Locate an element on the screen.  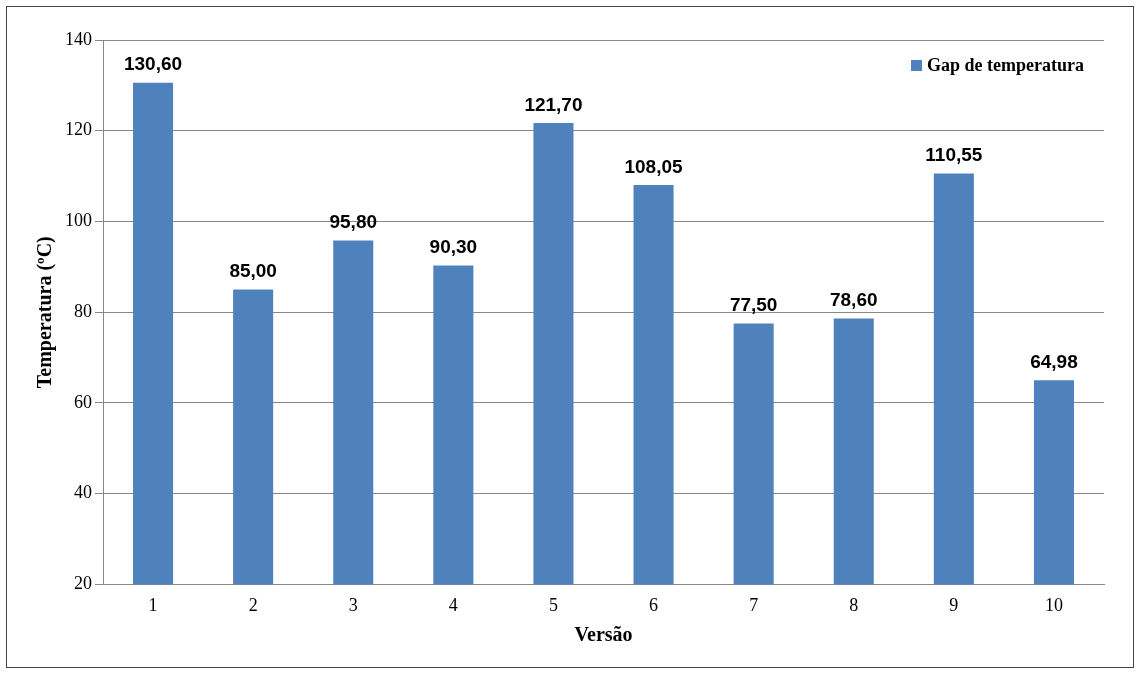
y-tick-label: 100 is located at coordinates (78, 220).